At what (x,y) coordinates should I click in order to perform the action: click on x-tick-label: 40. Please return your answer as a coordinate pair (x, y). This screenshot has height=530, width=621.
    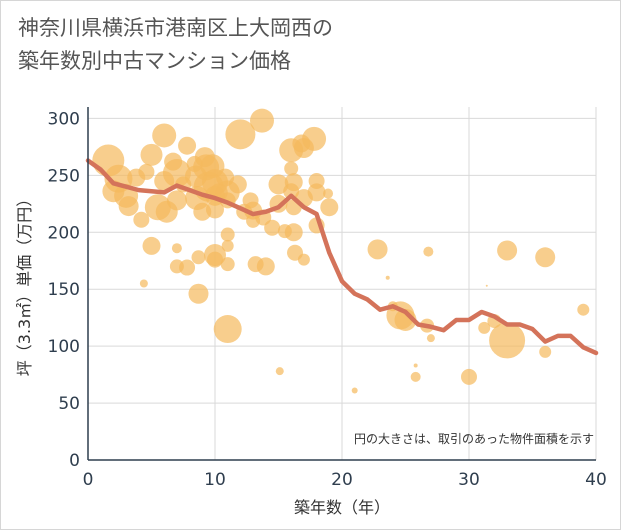
    Looking at the image, I should click on (596, 480).